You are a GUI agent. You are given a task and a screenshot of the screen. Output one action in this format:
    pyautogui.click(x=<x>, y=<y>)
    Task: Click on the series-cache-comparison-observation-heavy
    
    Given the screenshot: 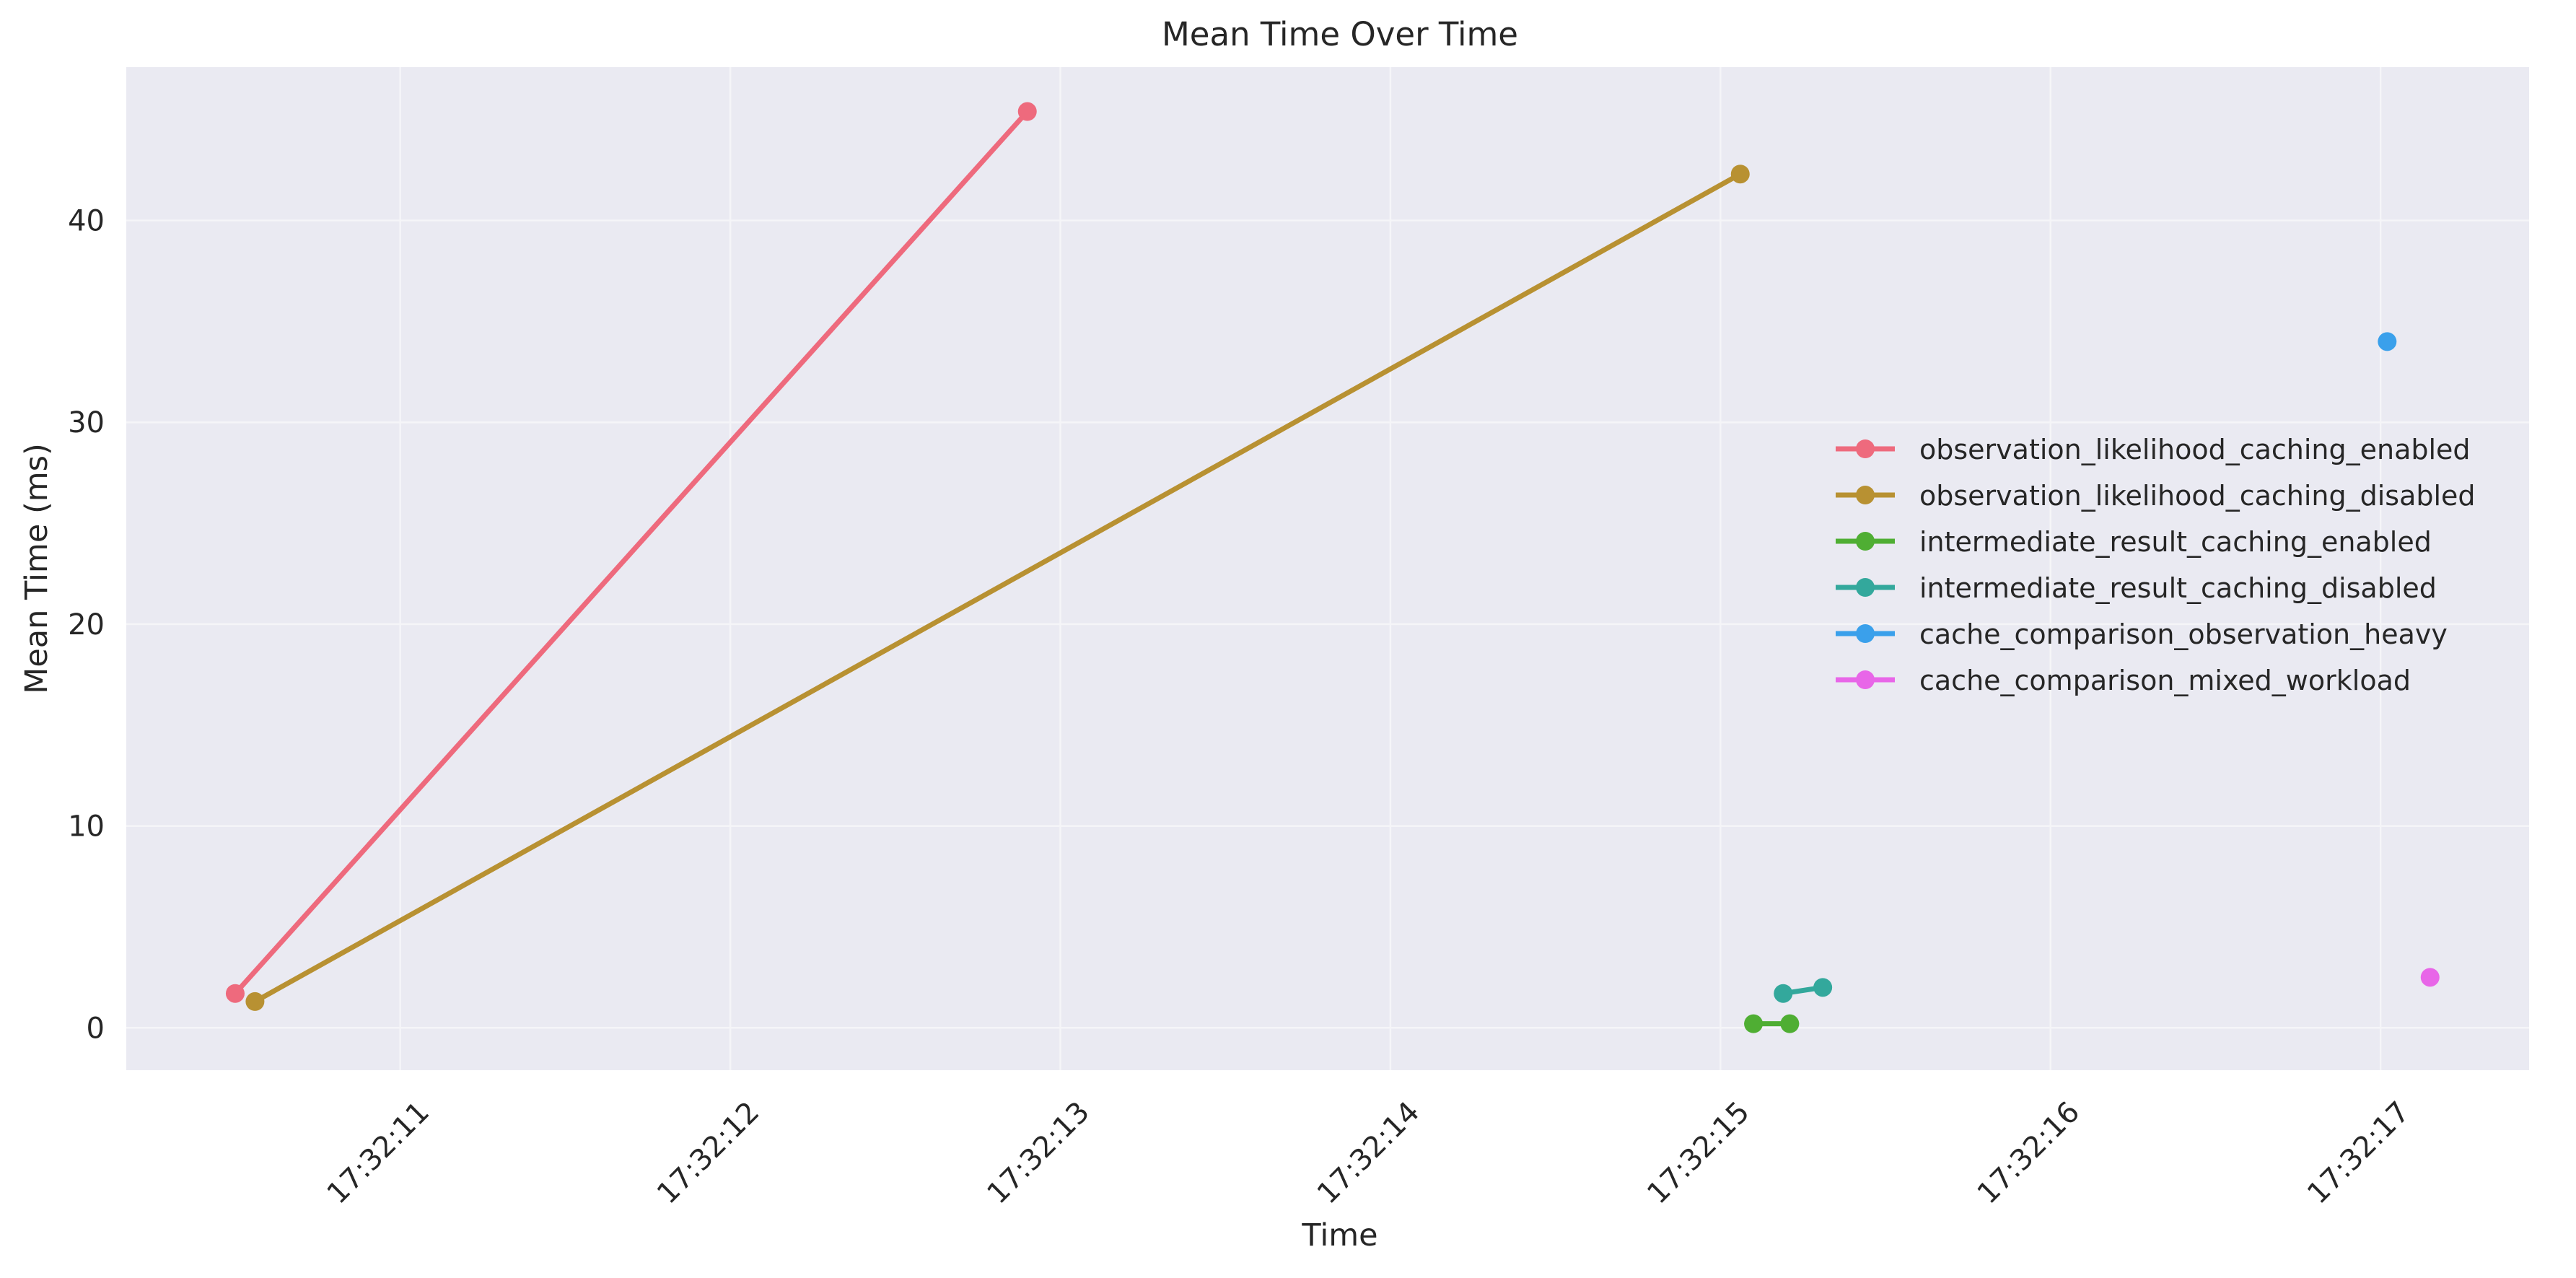 What is the action you would take?
    pyautogui.click(x=2387, y=341)
    